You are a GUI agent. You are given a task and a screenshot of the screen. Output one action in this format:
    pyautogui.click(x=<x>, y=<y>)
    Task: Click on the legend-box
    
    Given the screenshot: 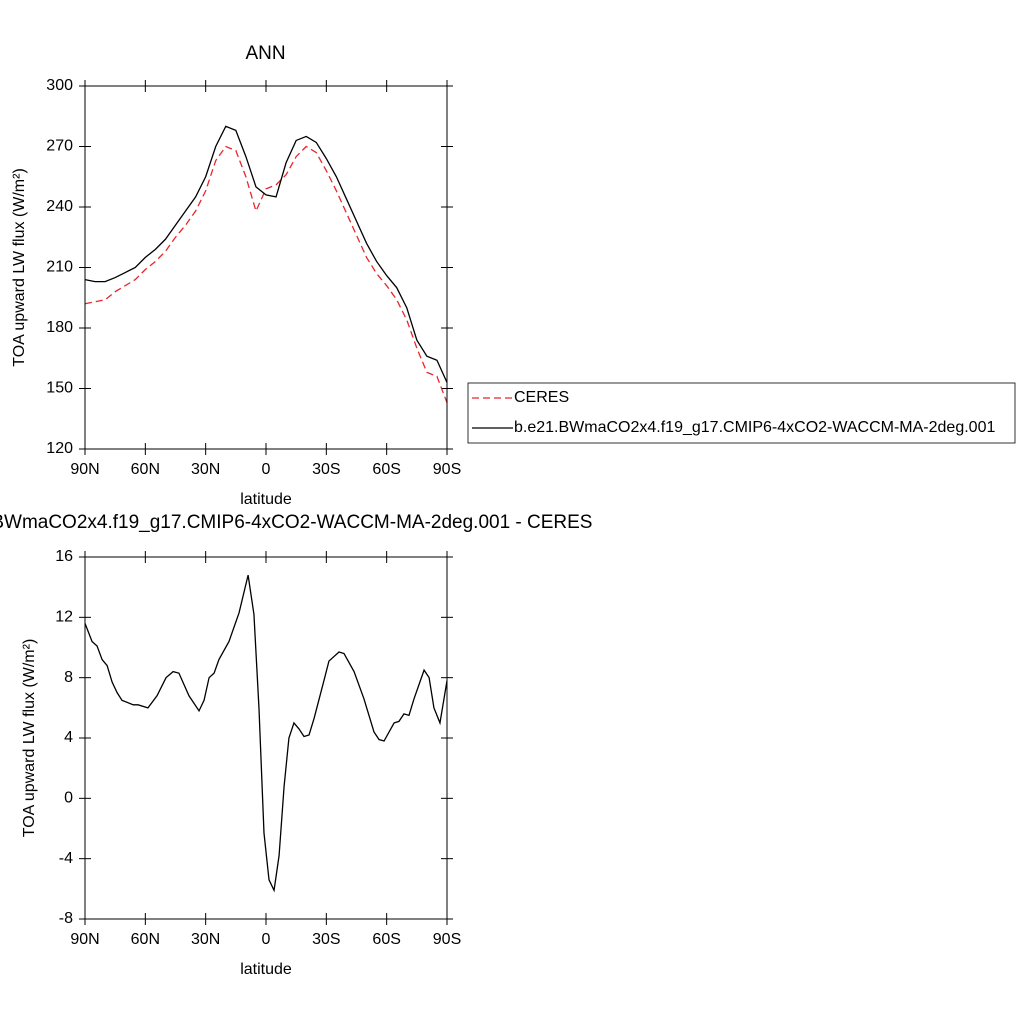 What is the action you would take?
    pyautogui.click(x=741, y=413)
    